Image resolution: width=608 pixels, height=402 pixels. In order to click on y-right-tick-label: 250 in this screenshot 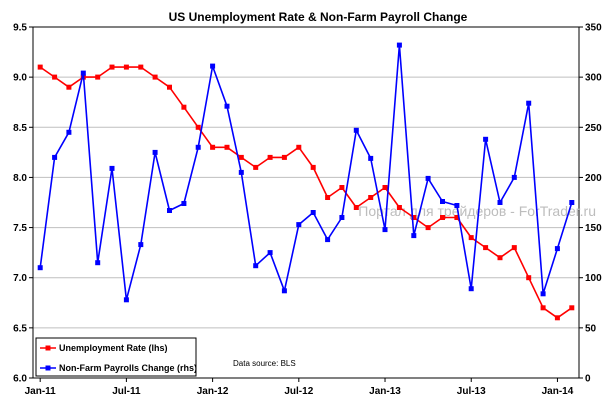, I will do `click(593, 128)`.